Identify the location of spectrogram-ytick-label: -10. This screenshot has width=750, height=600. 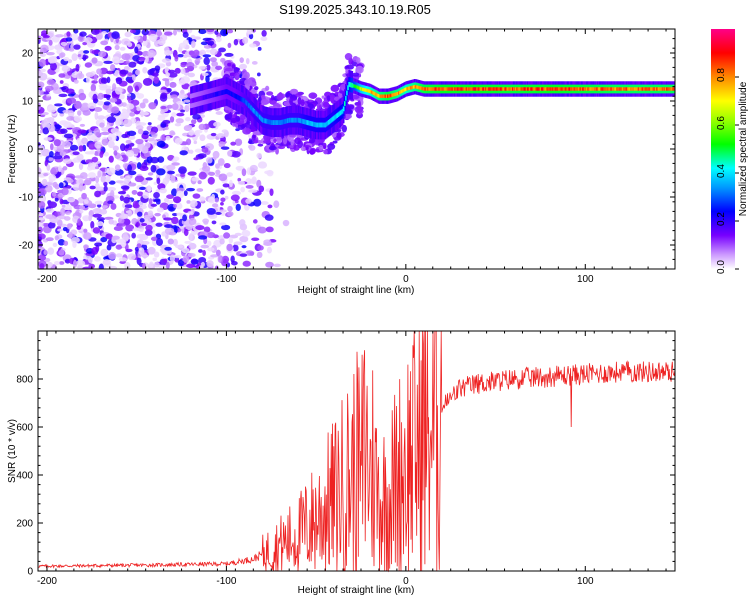
(26, 198).